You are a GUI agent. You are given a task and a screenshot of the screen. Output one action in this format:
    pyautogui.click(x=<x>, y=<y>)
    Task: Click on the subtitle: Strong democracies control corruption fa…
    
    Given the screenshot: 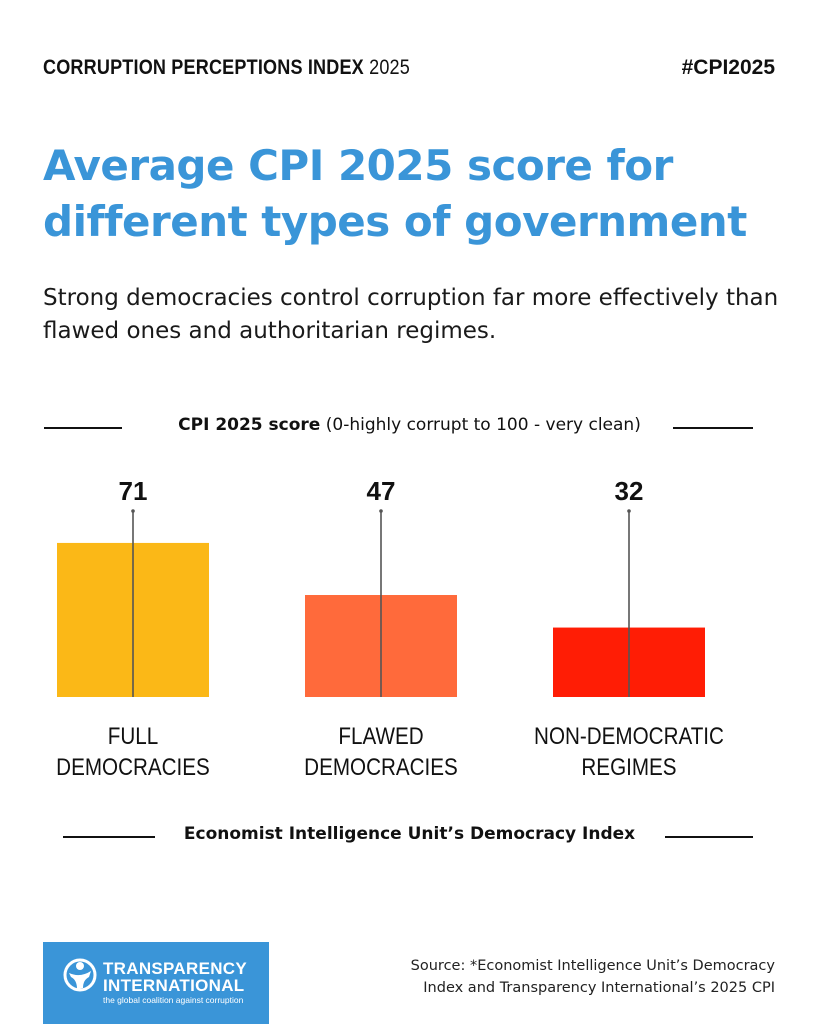 What is the action you would take?
    pyautogui.click(x=411, y=314)
    